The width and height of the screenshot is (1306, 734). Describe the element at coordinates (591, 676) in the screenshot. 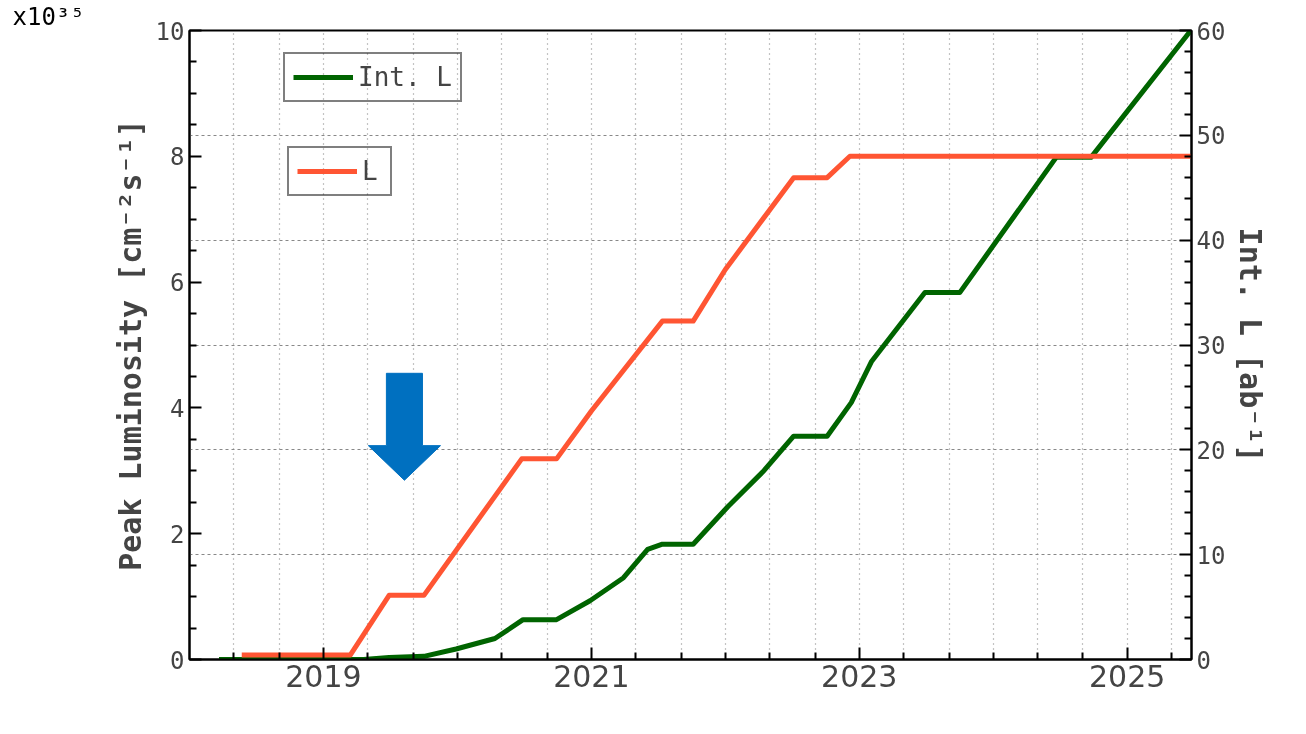

I see `x-tick-label: 2021` at that location.